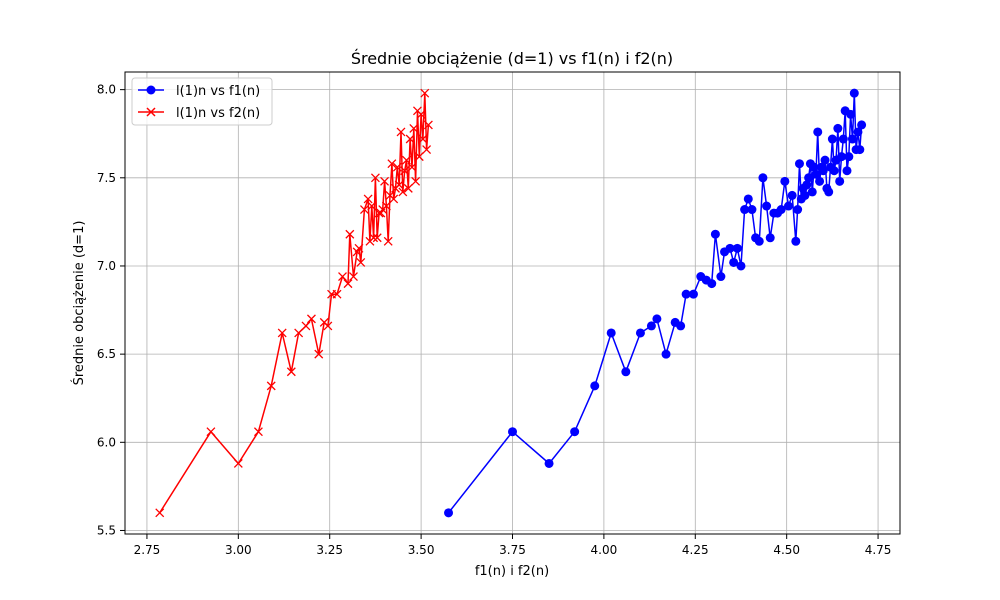  What do you see at coordinates (106, 266) in the screenshot?
I see `y-tick-label: 7.0` at bounding box center [106, 266].